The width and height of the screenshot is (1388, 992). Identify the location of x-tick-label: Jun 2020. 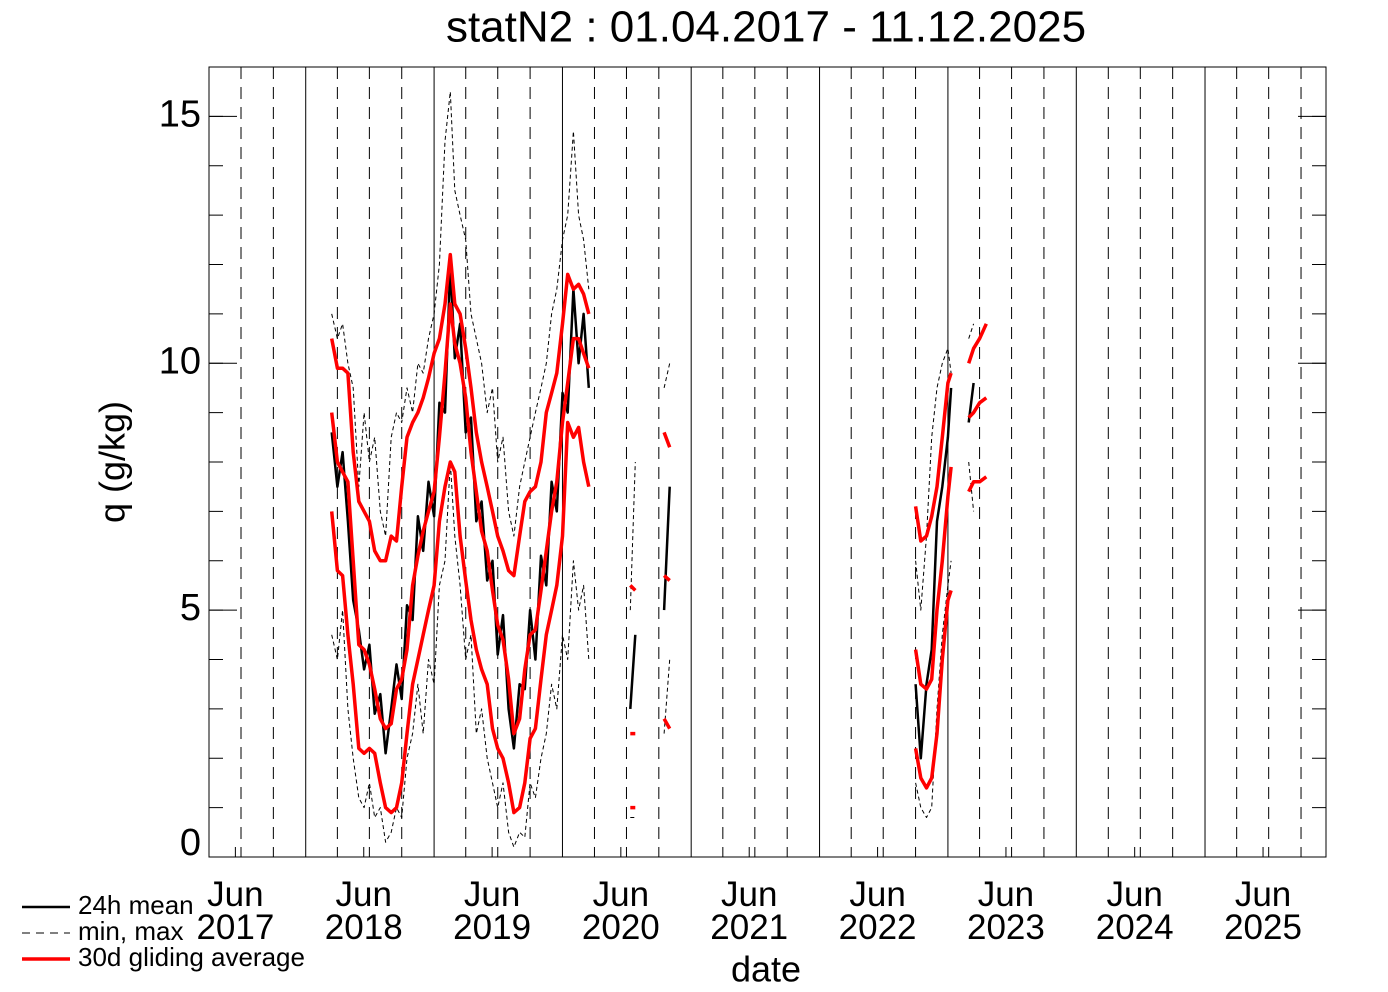
(620, 911).